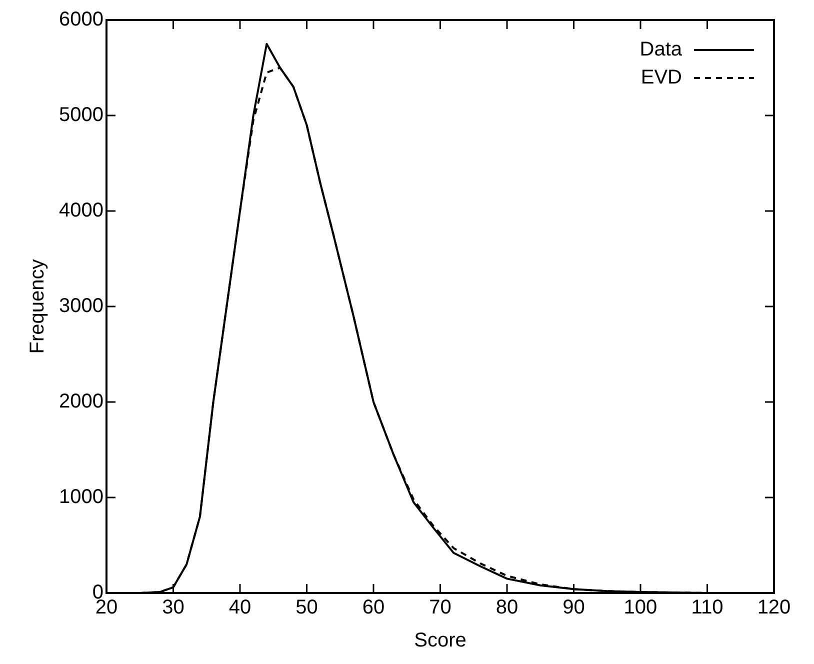  Describe the element at coordinates (661, 77) in the screenshot. I see `legend-label: EVD` at that location.